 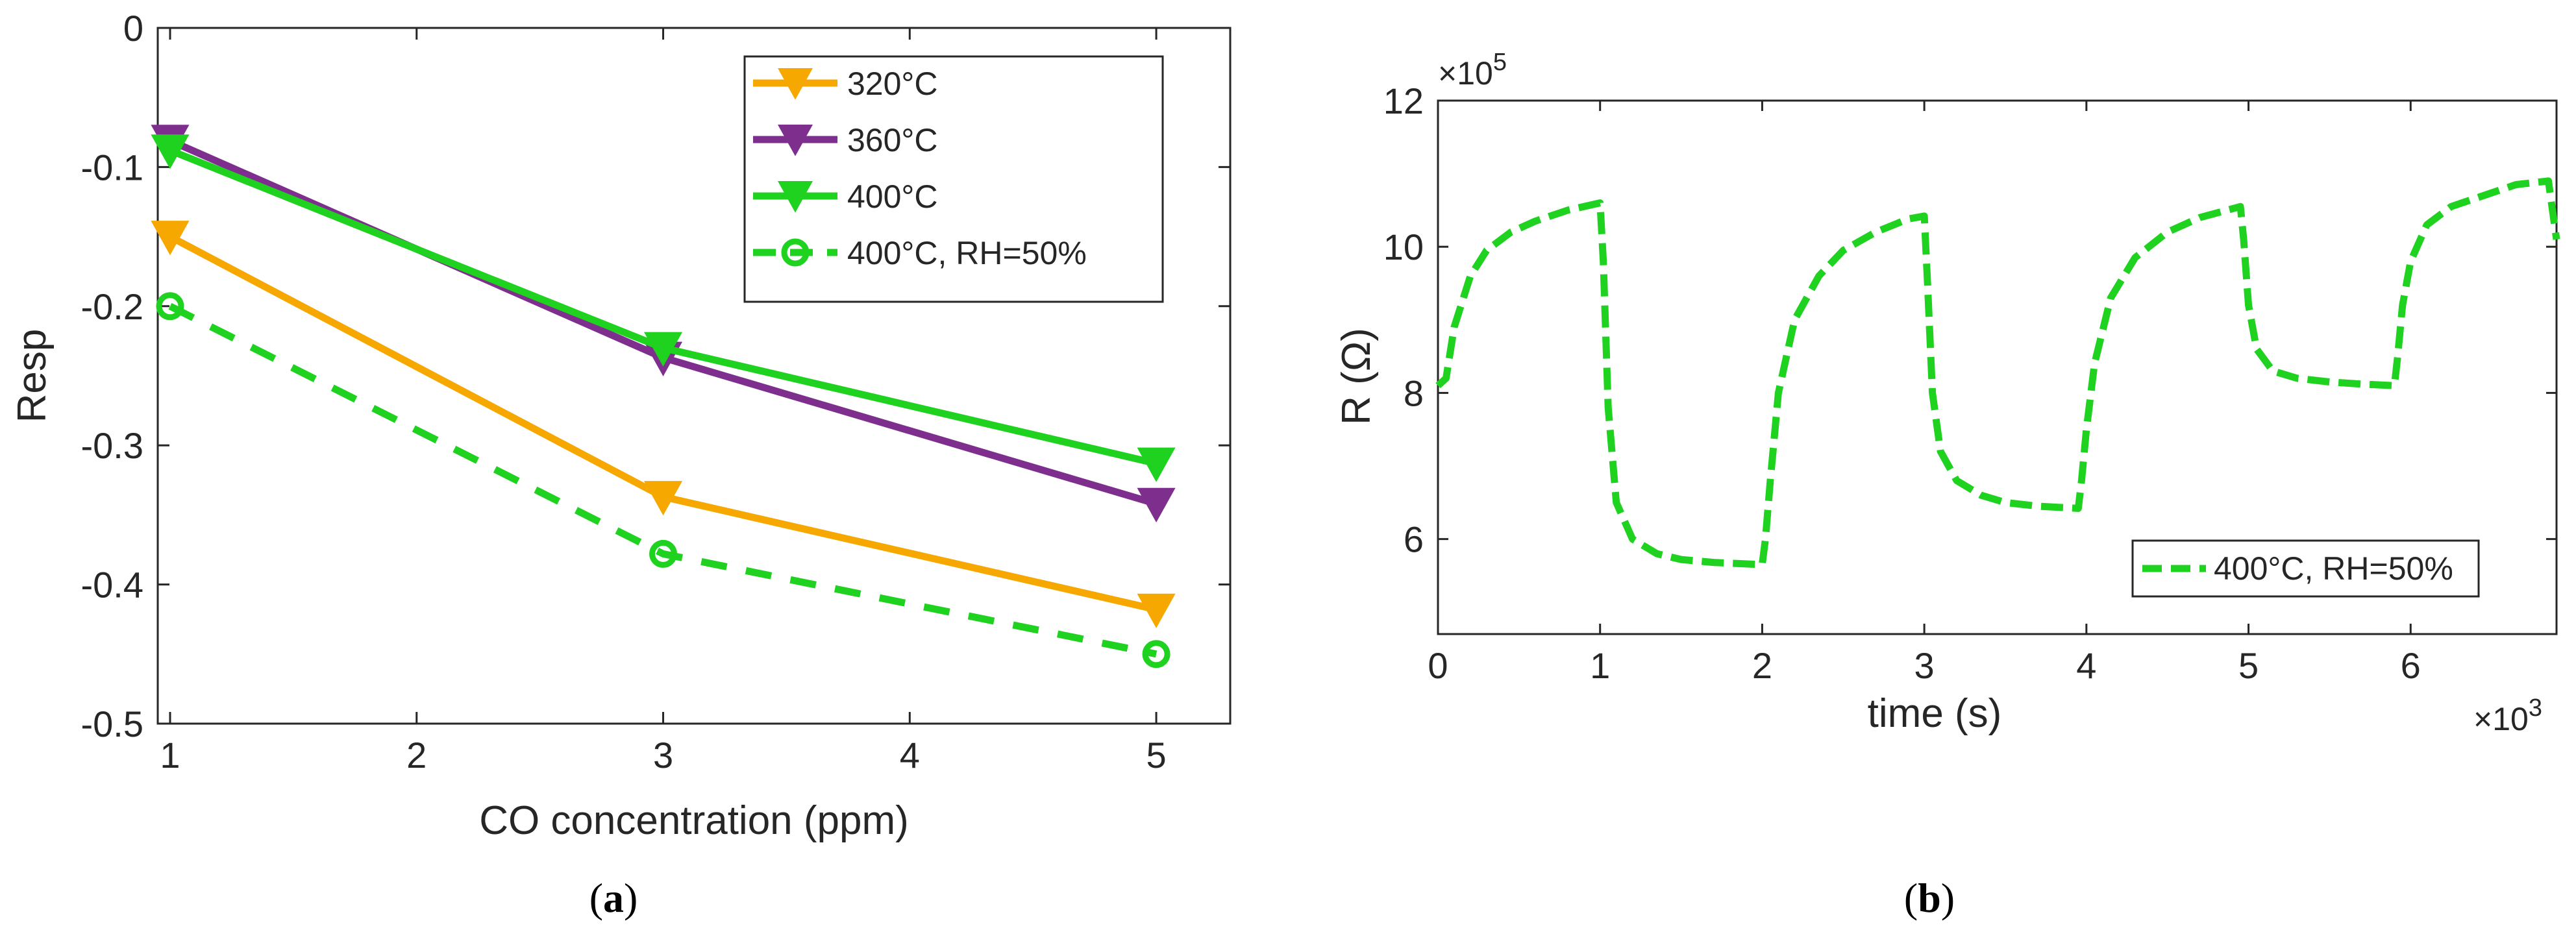 I want to click on panel-a-ytick-label: -0.4, so click(x=112, y=585).